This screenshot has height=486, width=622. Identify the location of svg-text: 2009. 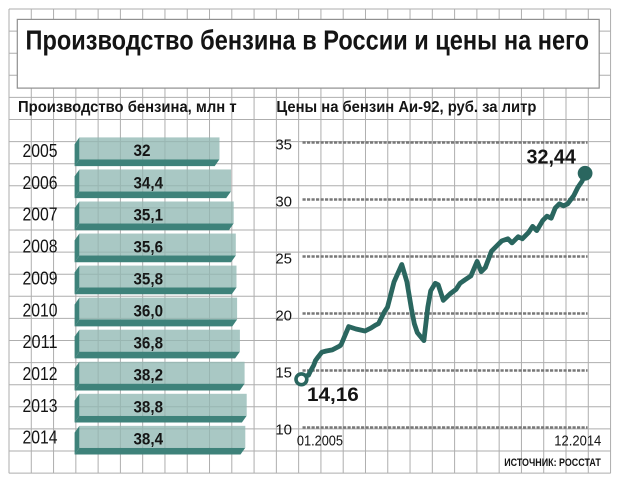
(40, 277).